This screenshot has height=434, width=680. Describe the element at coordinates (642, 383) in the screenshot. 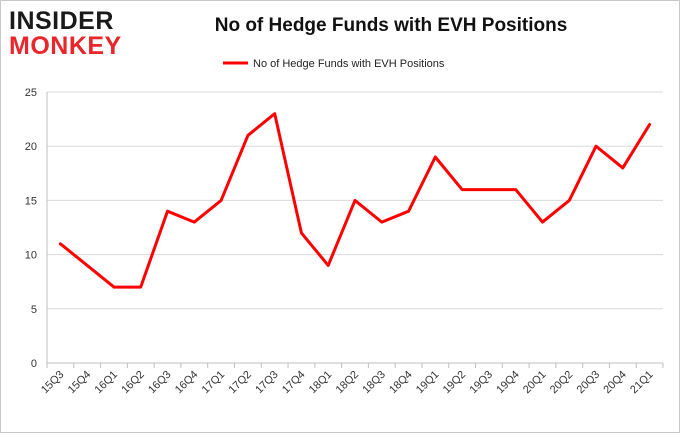

I see `x-tick-label: 21Q1` at that location.